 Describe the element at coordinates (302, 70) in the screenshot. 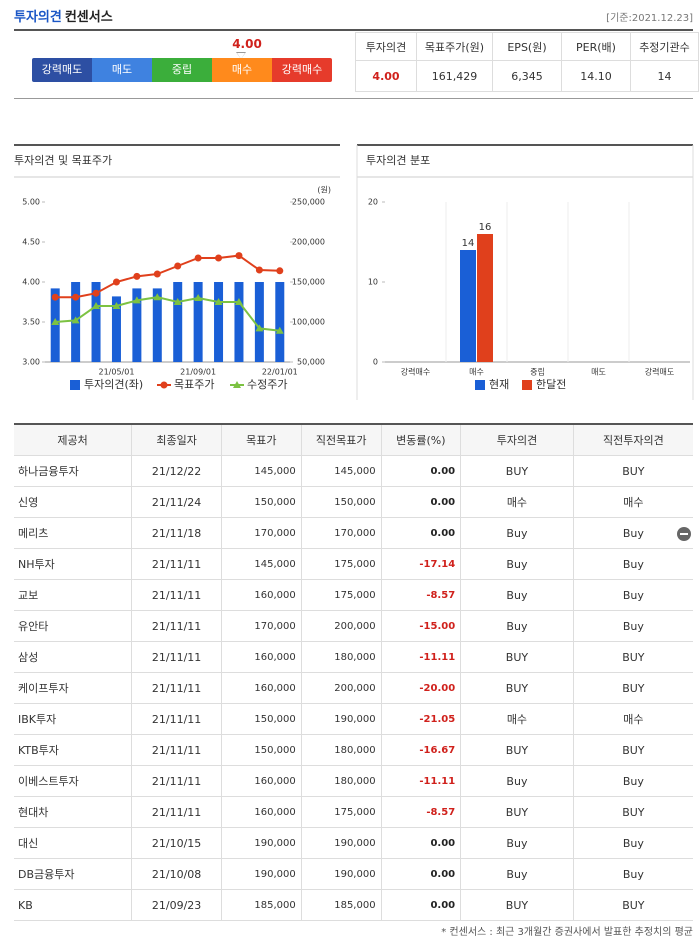

I see `scale-level: 강력매수` at that location.